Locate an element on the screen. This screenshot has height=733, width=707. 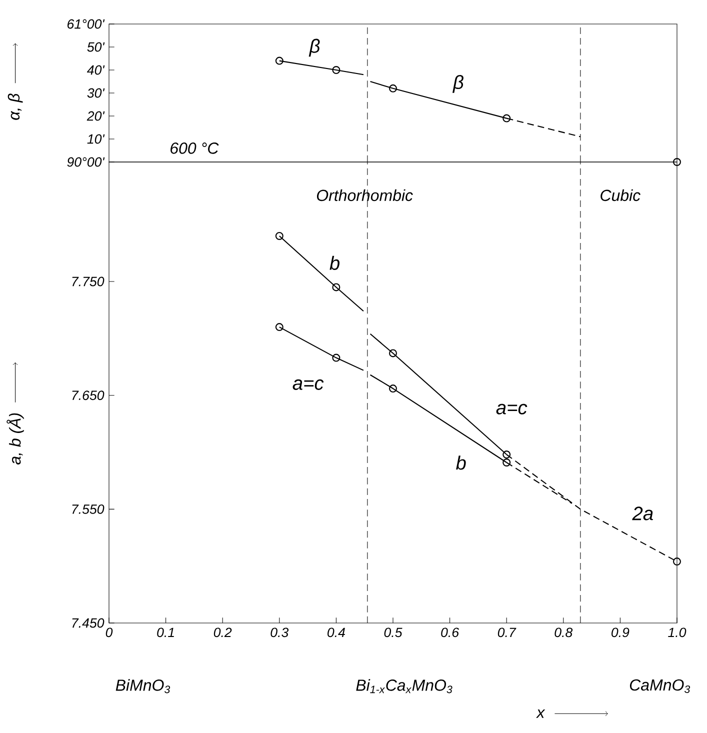
y-tick-label: 90°00' is located at coordinates (86, 162).